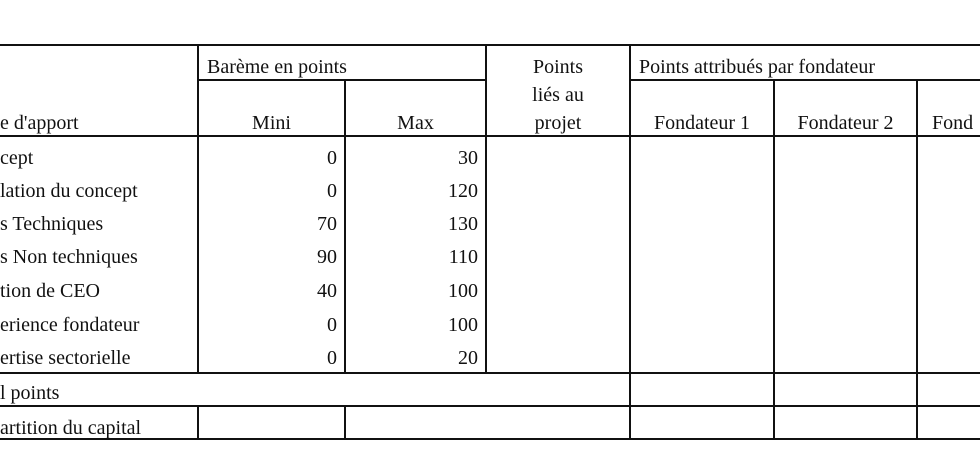  What do you see at coordinates (39, 123) in the screenshot?
I see `type-apport-header: e d'apport` at bounding box center [39, 123].